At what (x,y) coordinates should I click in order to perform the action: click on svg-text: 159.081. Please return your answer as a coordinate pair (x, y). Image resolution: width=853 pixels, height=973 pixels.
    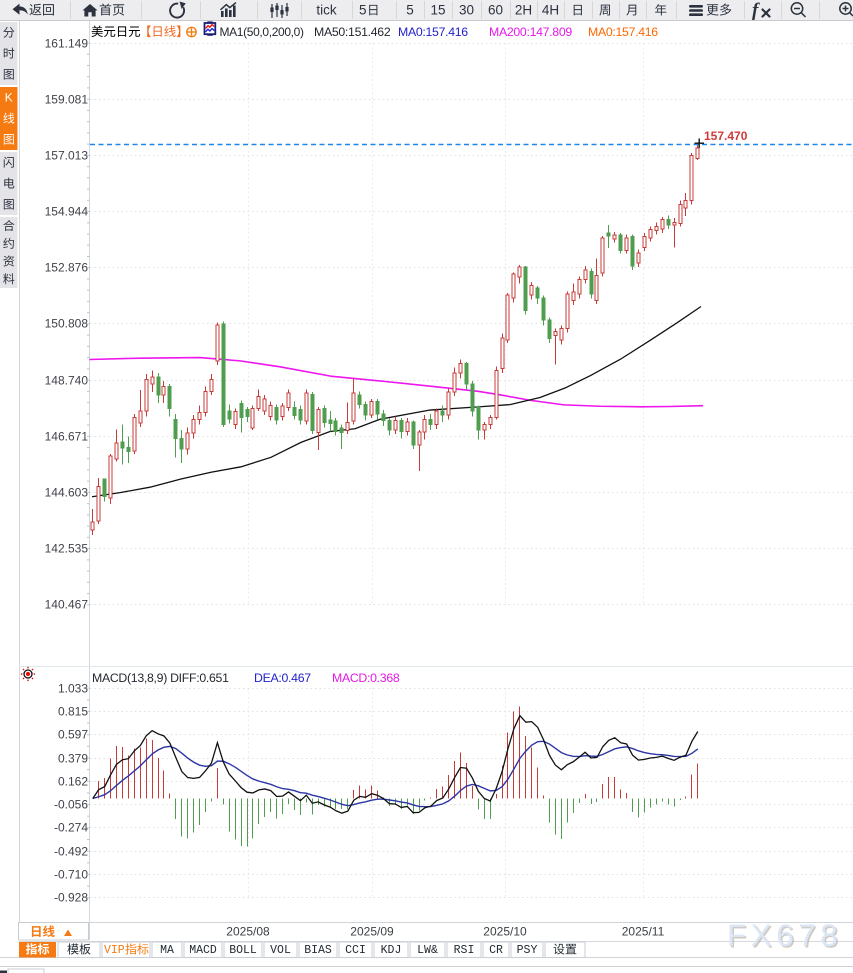
    Looking at the image, I should click on (67, 100).